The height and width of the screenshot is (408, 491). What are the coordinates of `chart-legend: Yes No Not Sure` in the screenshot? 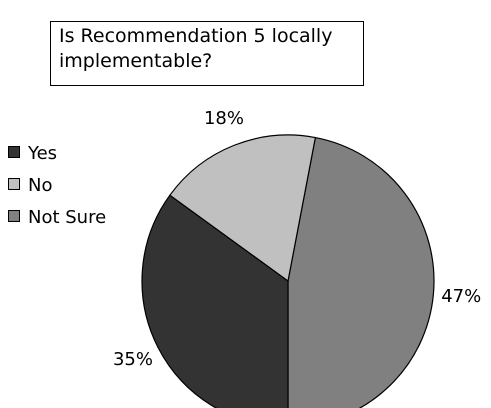 It's located at (57, 190).